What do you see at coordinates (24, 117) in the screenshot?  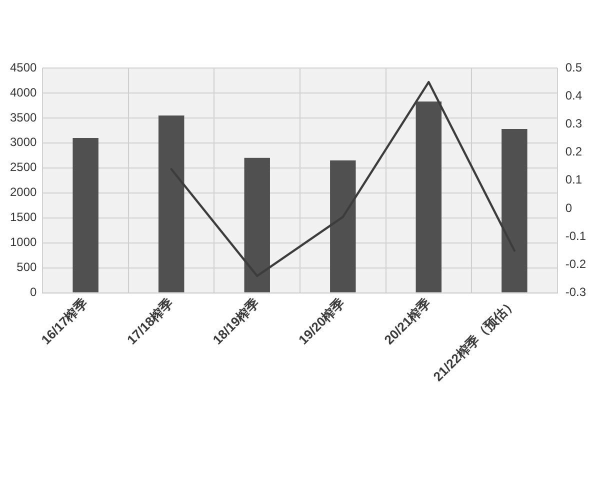 I see `y-tick-label: 3500` at bounding box center [24, 117].